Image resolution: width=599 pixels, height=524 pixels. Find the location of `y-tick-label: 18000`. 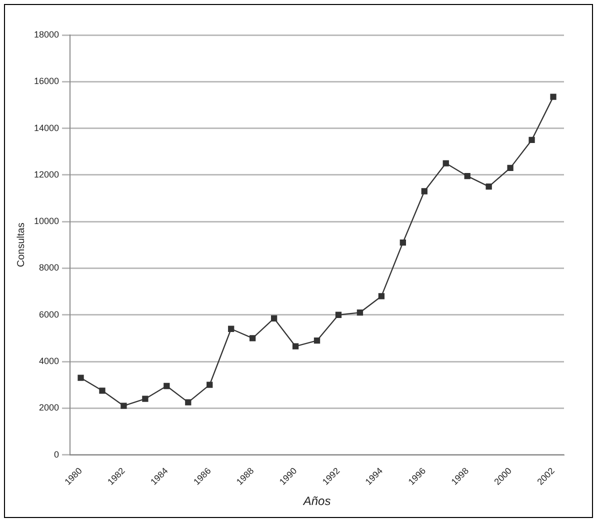

y-tick-label: 18000 is located at coordinates (47, 34).